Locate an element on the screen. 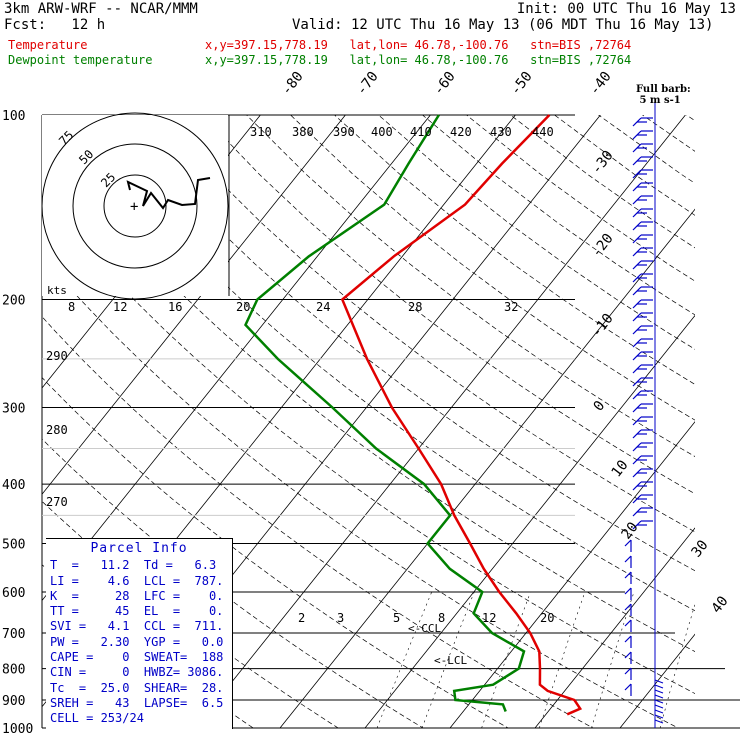 Image resolution: width=740 pixels, height=740 pixels. pressure-tick-label: 200 is located at coordinates (13, 301).